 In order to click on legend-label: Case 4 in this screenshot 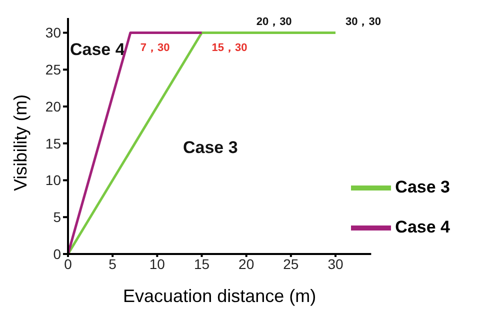, I will do `click(422, 226)`.